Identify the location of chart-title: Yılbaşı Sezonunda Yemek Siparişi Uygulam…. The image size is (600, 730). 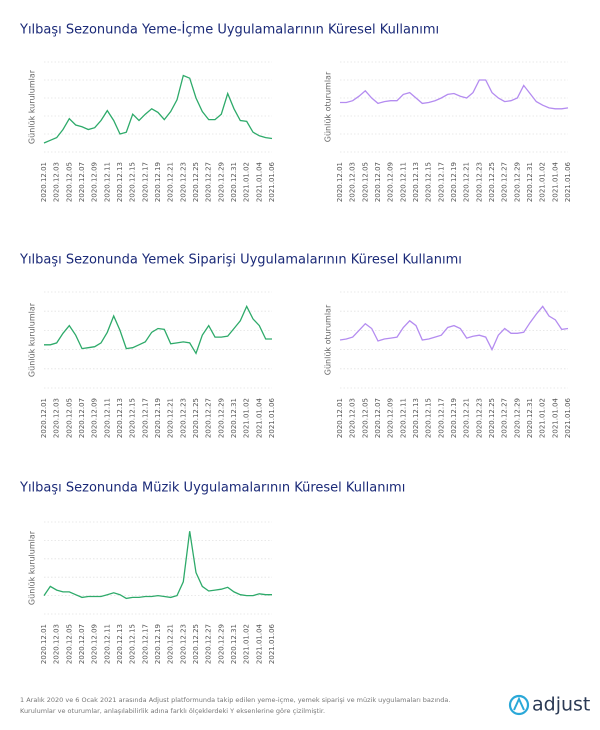
(240, 260).